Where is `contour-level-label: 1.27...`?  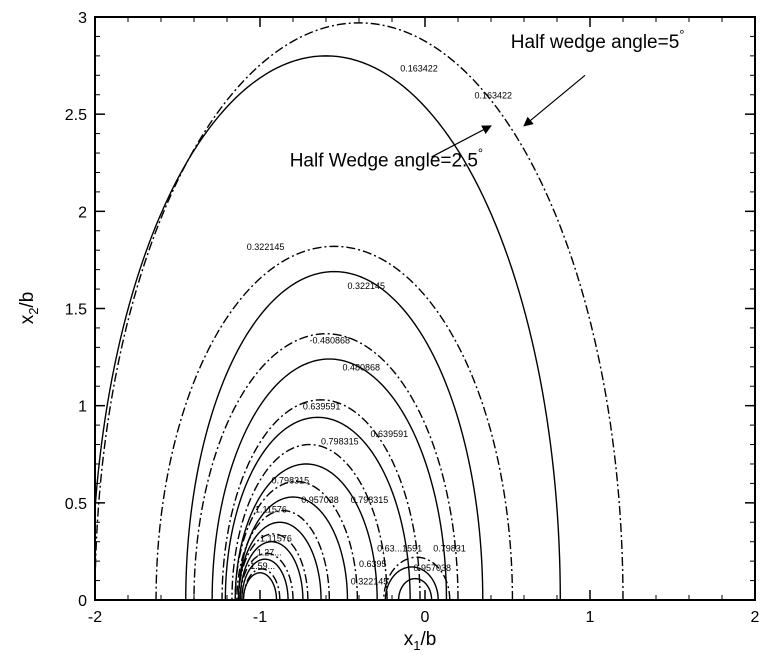
contour-level-label: 1.27... is located at coordinates (269, 552).